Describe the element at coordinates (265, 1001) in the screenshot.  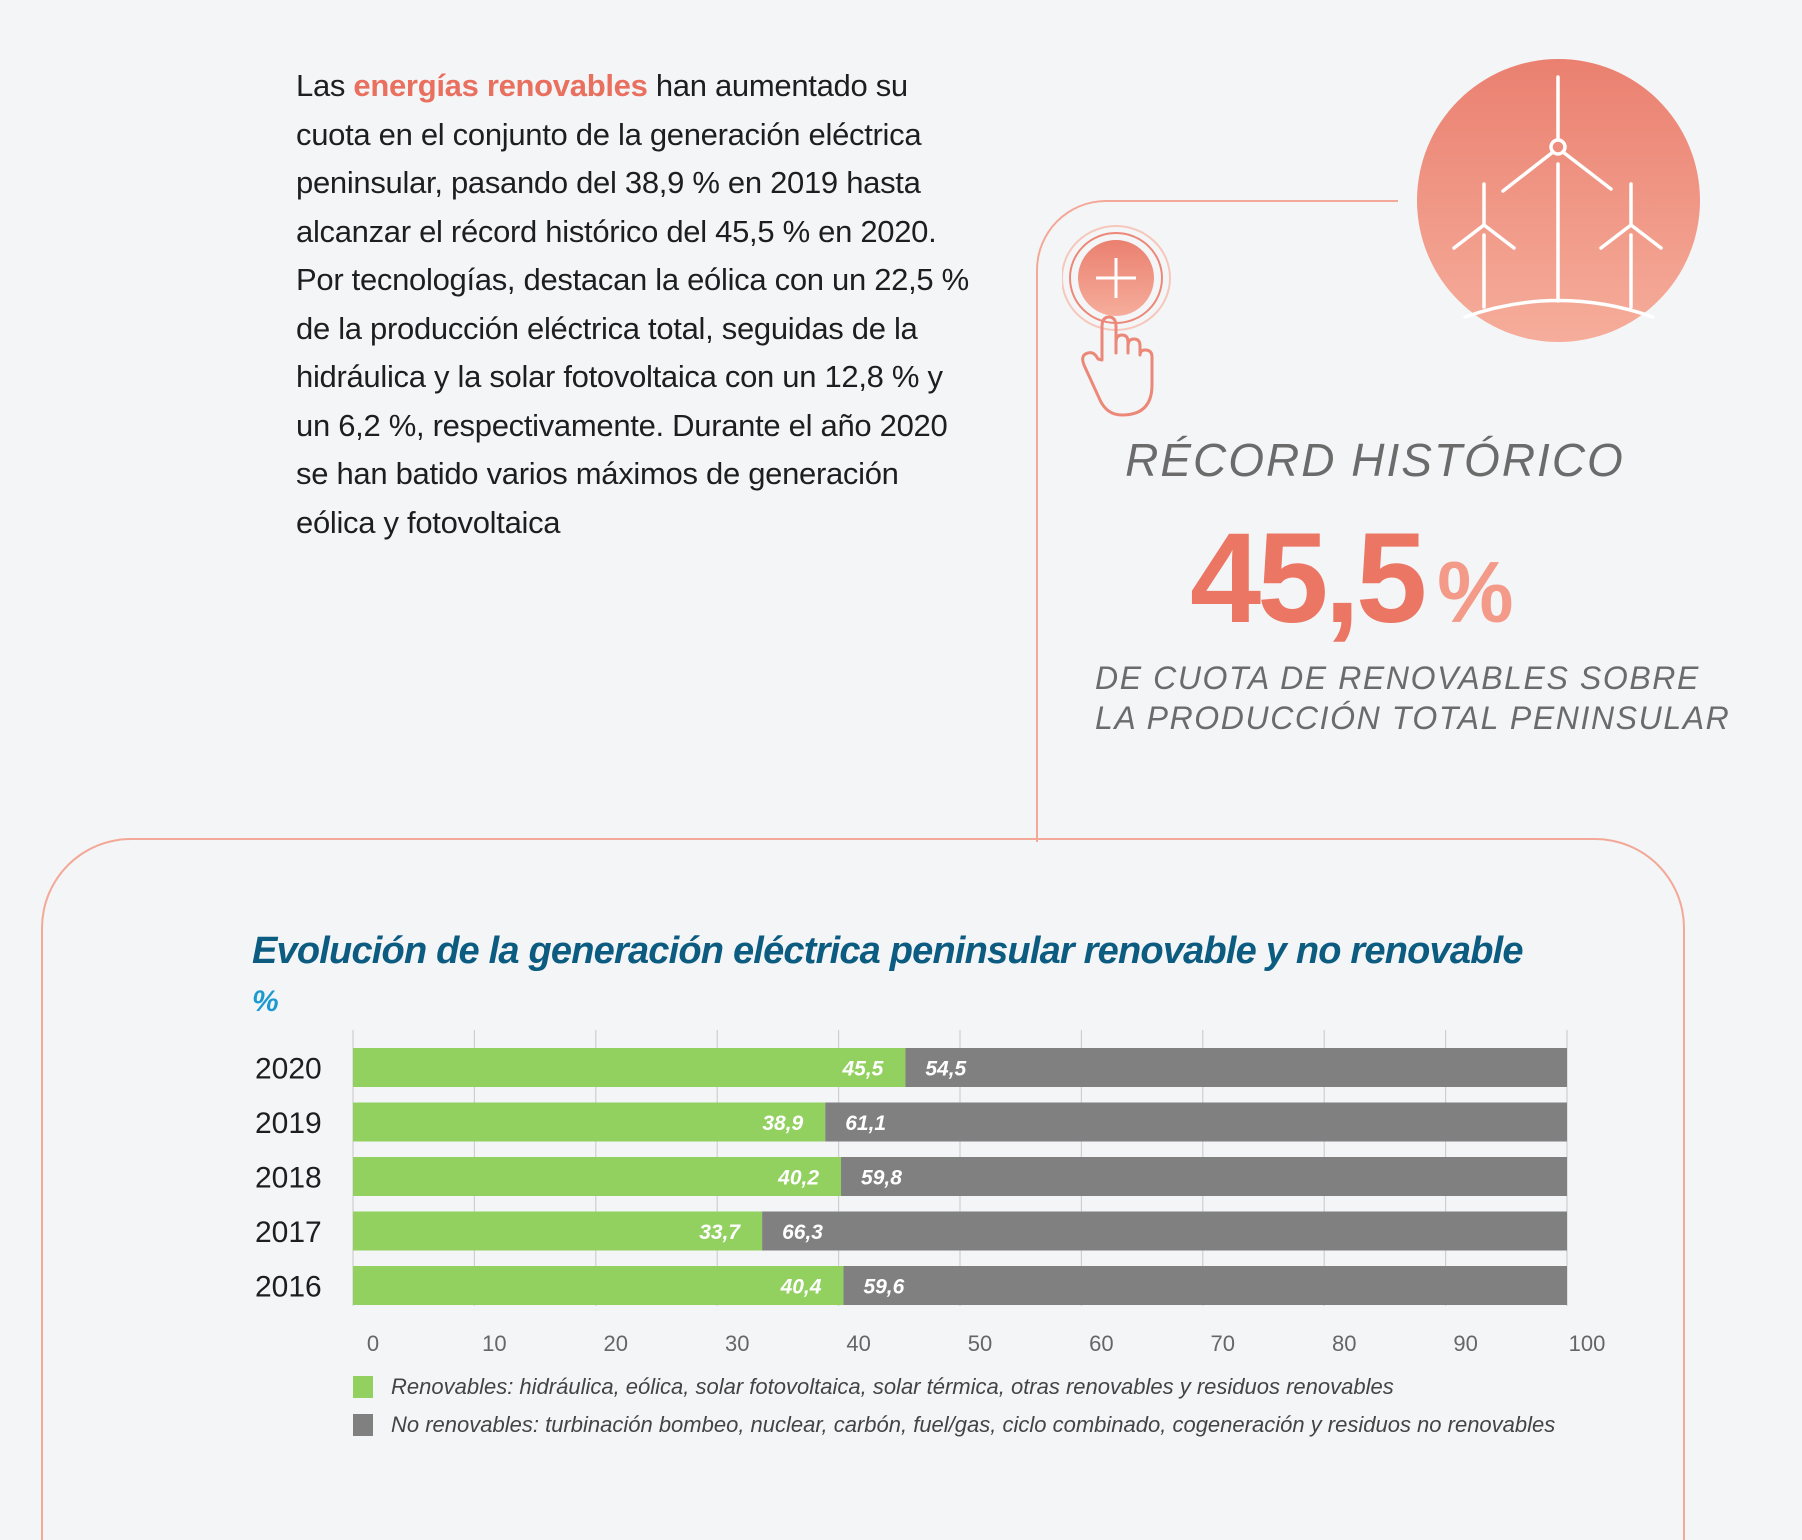
I see `chart-unit-label: %` at that location.